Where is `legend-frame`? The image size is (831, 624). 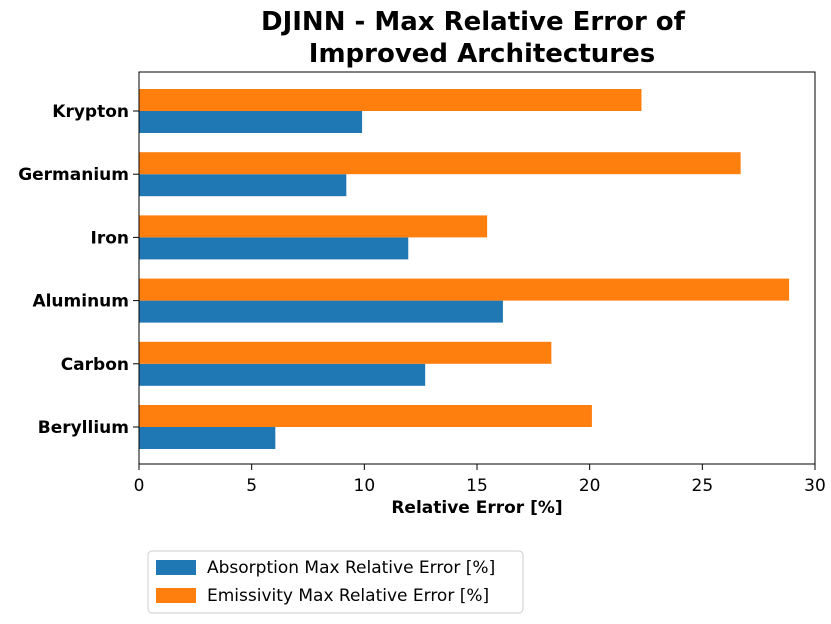 legend-frame is located at coordinates (335, 582).